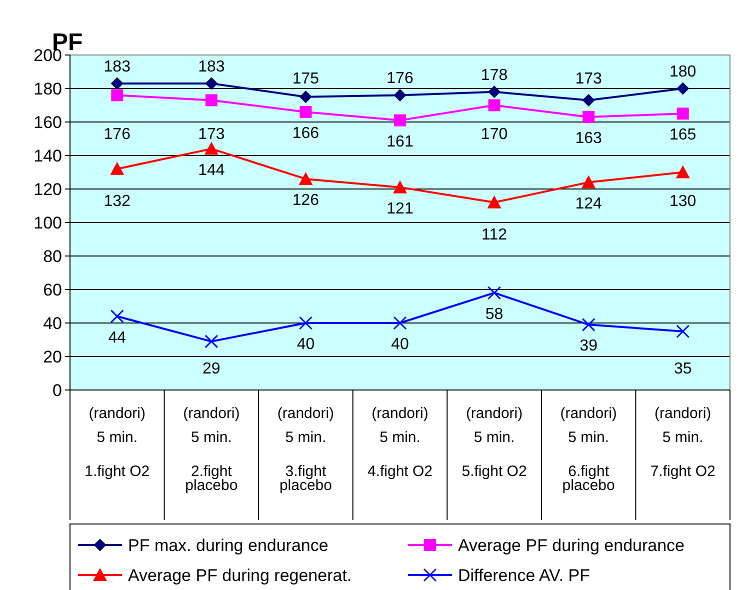 Image resolution: width=738 pixels, height=590 pixels. Describe the element at coordinates (588, 138) in the screenshot. I see `data-label: 163` at that location.